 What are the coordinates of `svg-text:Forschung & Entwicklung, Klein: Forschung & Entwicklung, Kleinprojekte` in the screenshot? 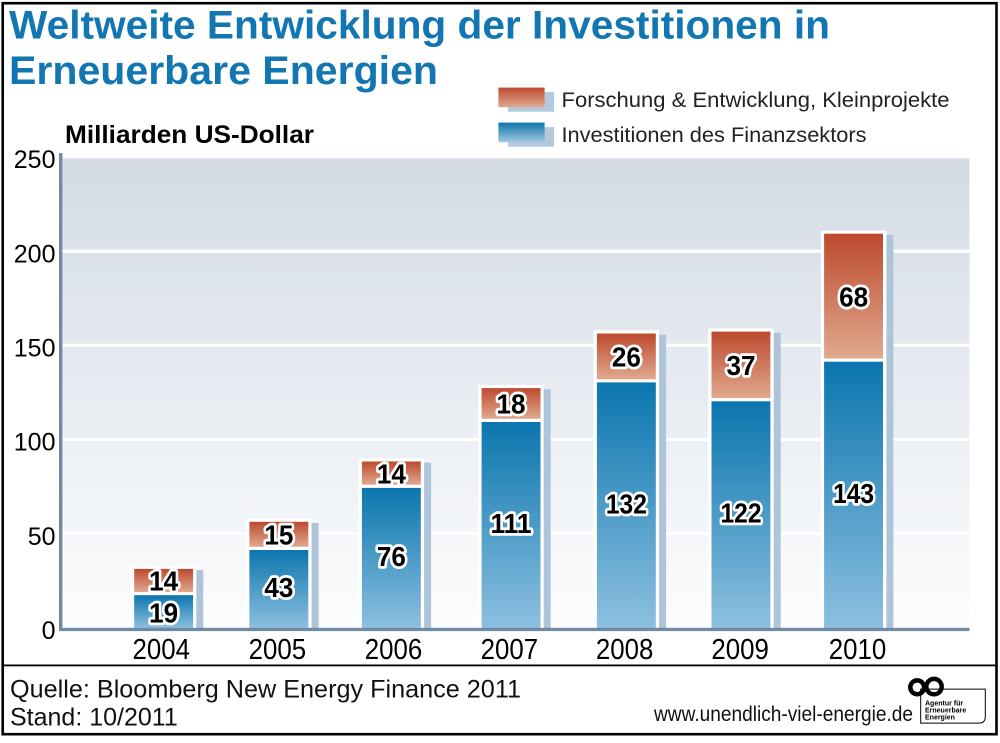 It's located at (756, 100).